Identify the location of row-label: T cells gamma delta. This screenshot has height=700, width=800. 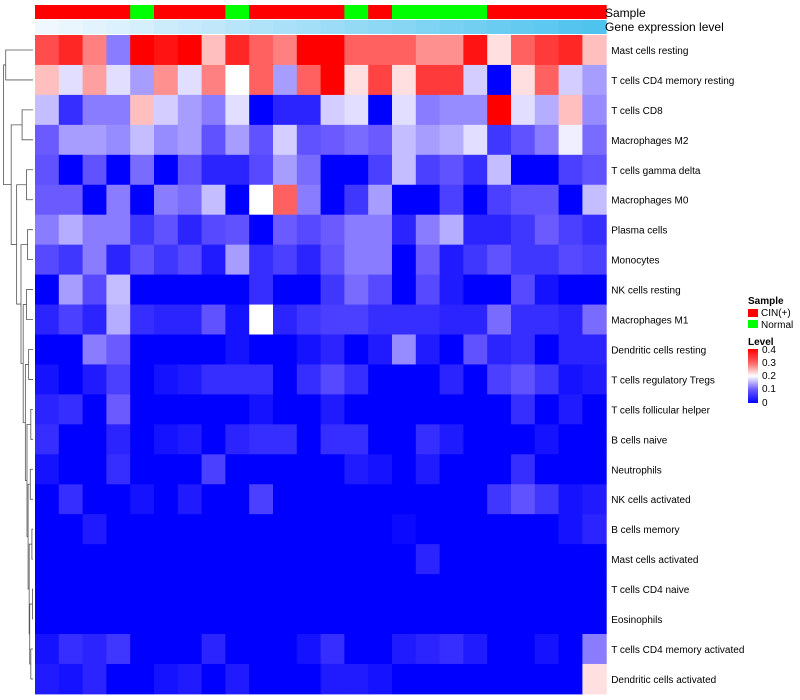
(656, 171).